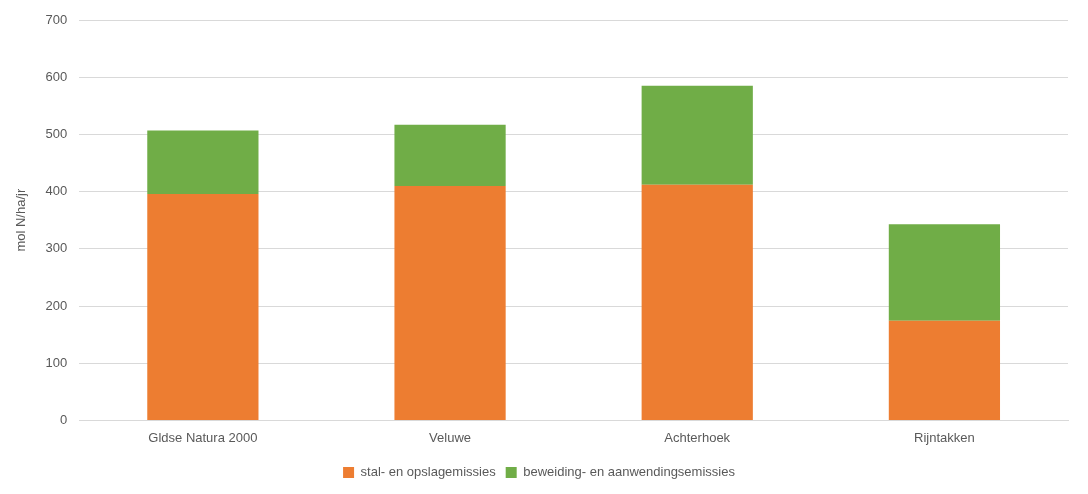 This screenshot has width=1088, height=494. I want to click on y-tick-label: 500, so click(56, 133).